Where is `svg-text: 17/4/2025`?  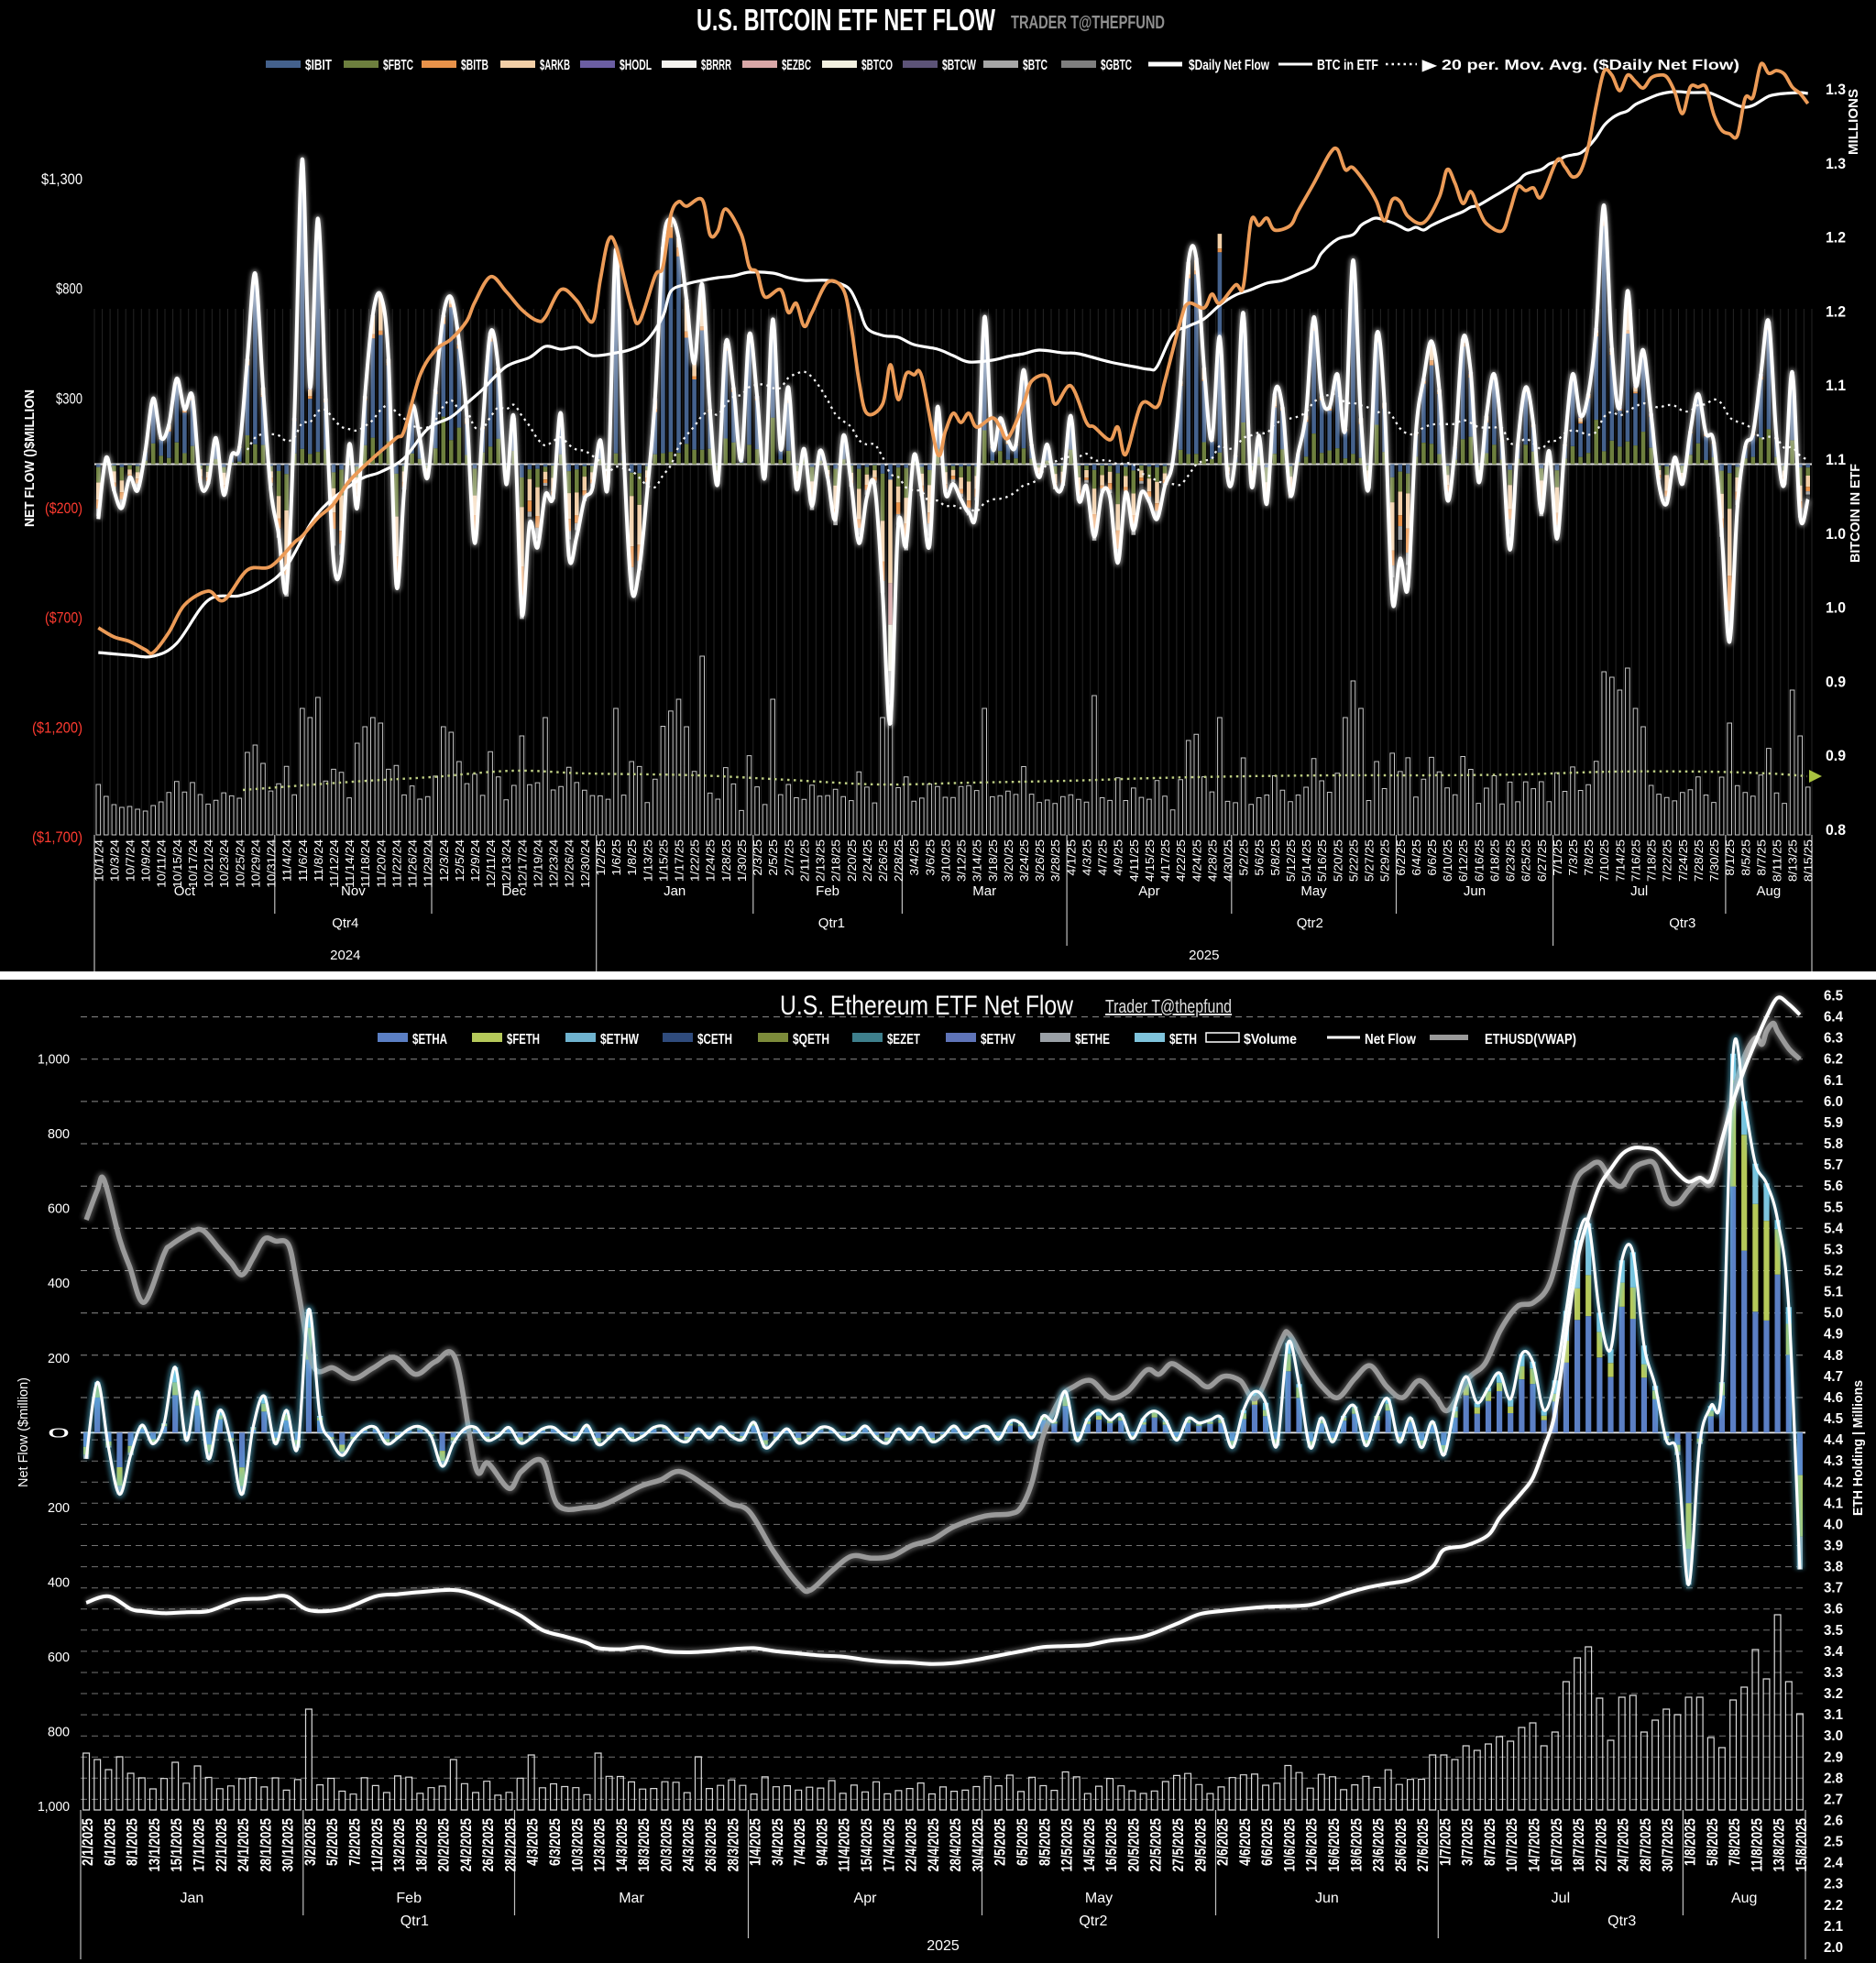 svg-text: 17/4/2025 is located at coordinates (888, 1845).